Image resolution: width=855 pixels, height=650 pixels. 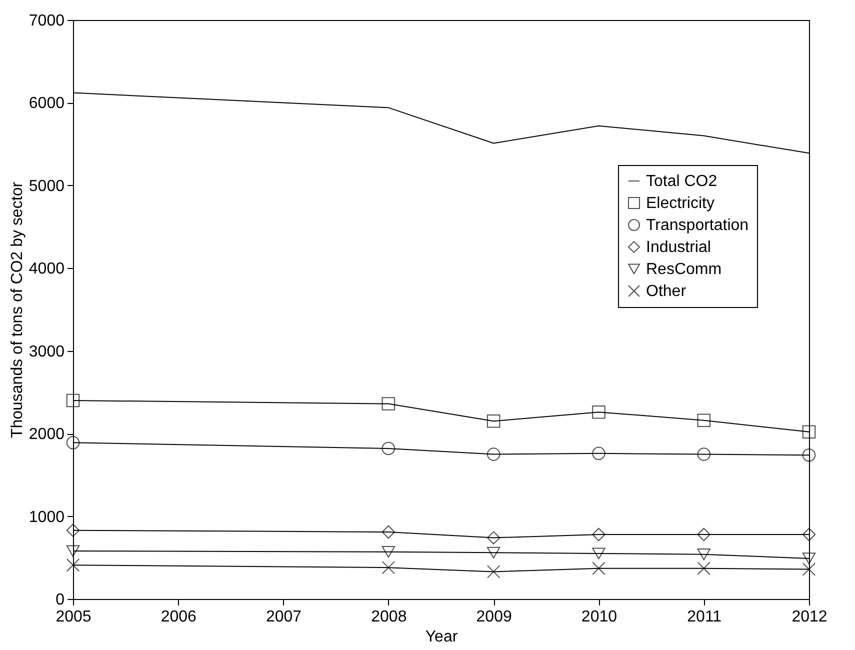 I want to click on y-tick-label: 3000, so click(x=46, y=351).